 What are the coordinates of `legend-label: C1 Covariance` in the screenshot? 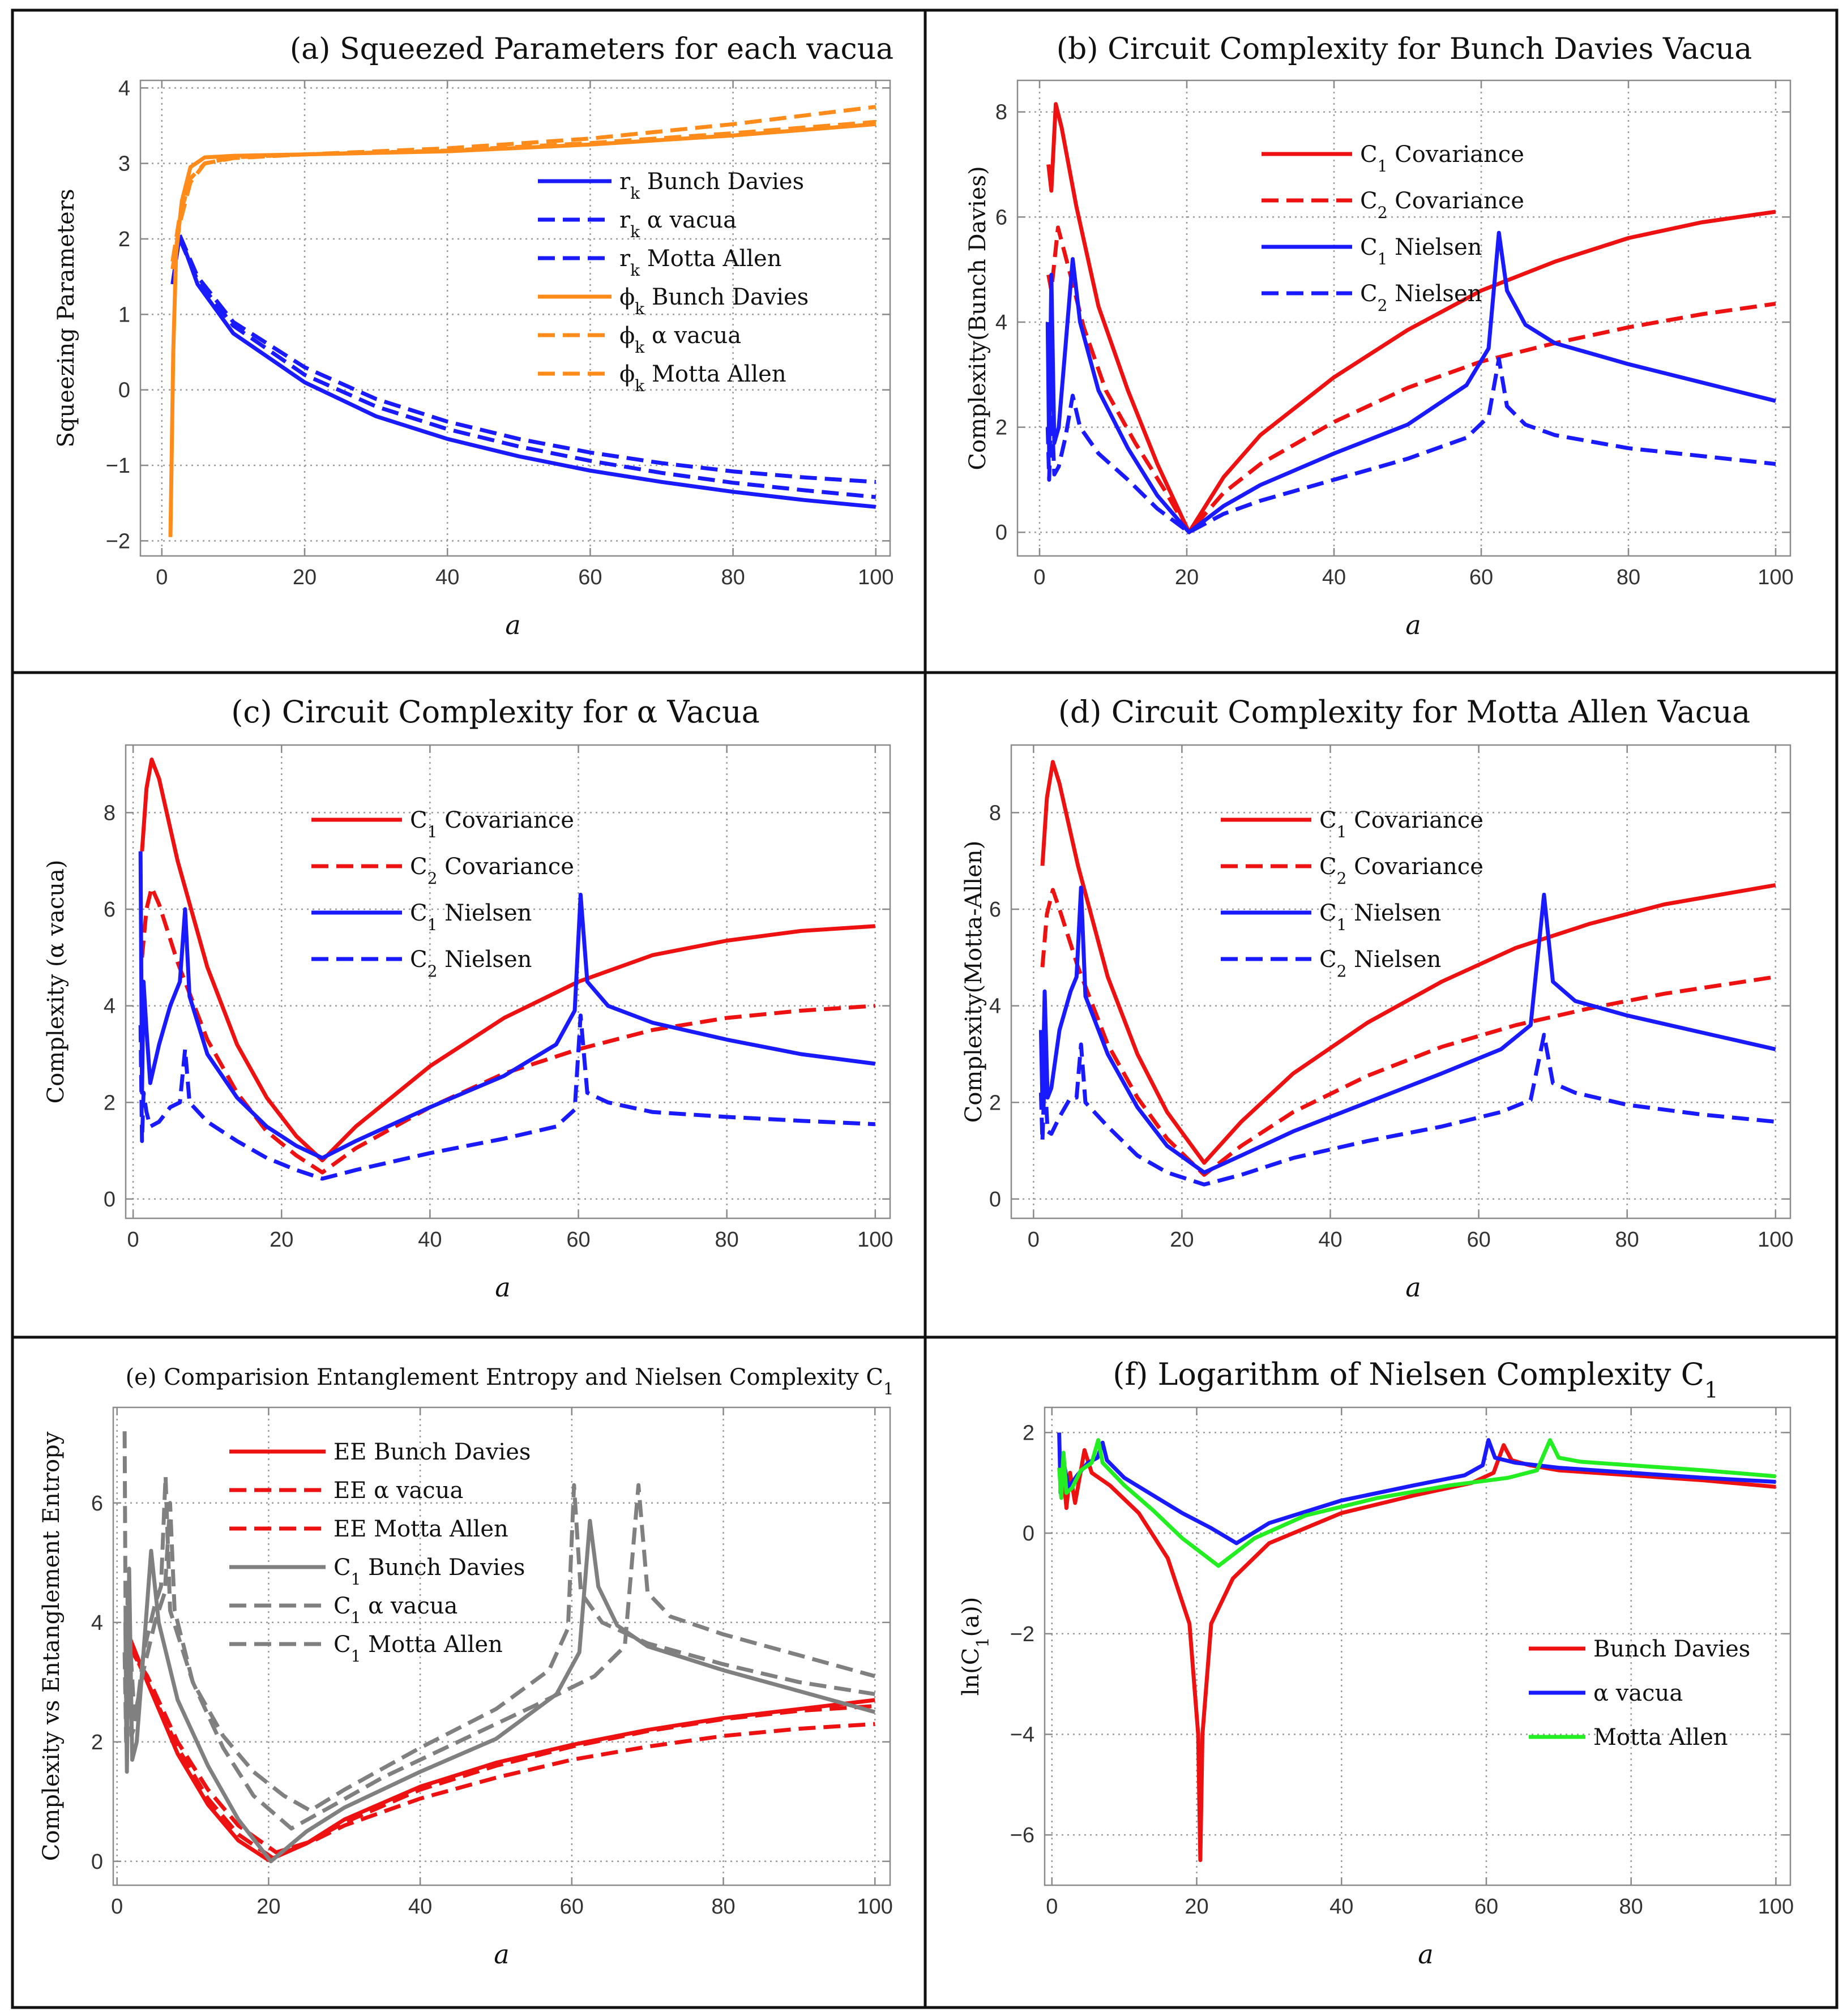 It's located at (1442, 159).